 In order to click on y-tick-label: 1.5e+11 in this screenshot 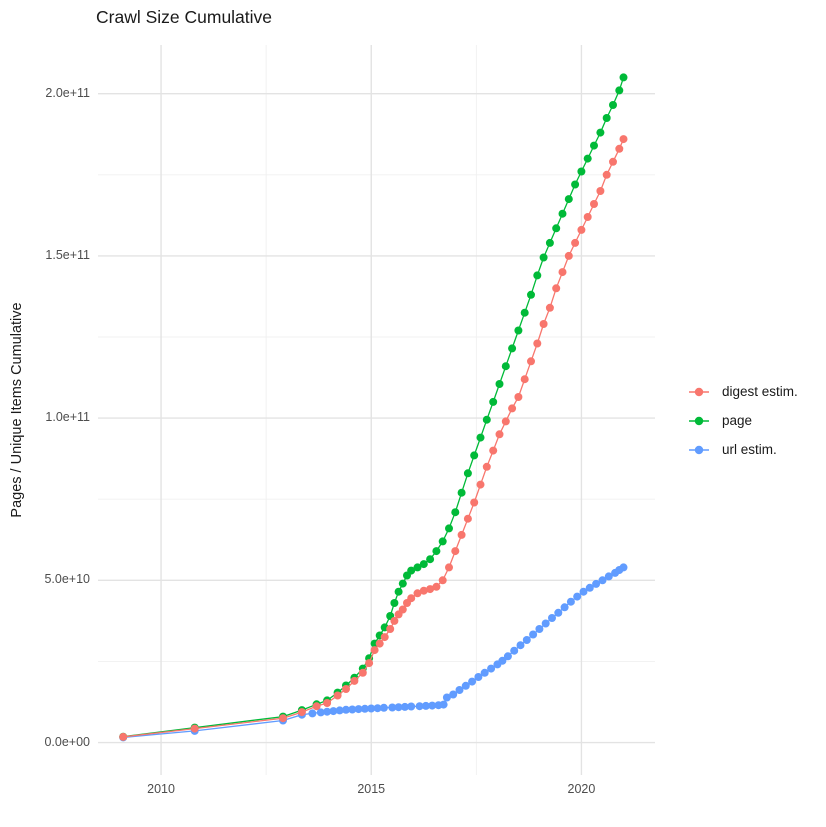, I will do `click(67, 254)`.